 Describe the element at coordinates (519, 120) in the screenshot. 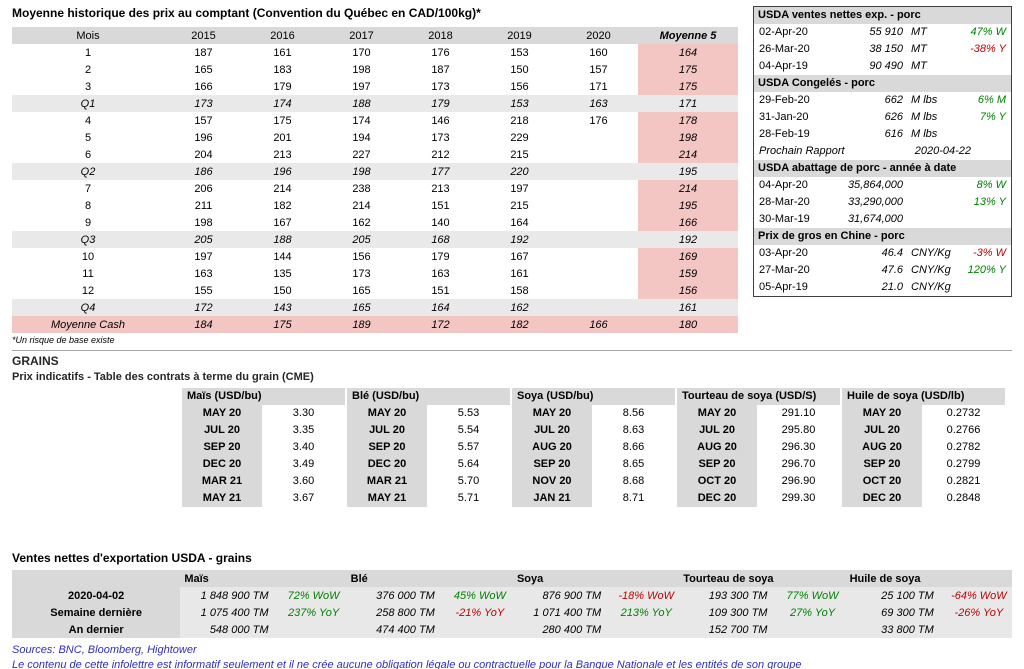

I see `price-cell: 218` at that location.